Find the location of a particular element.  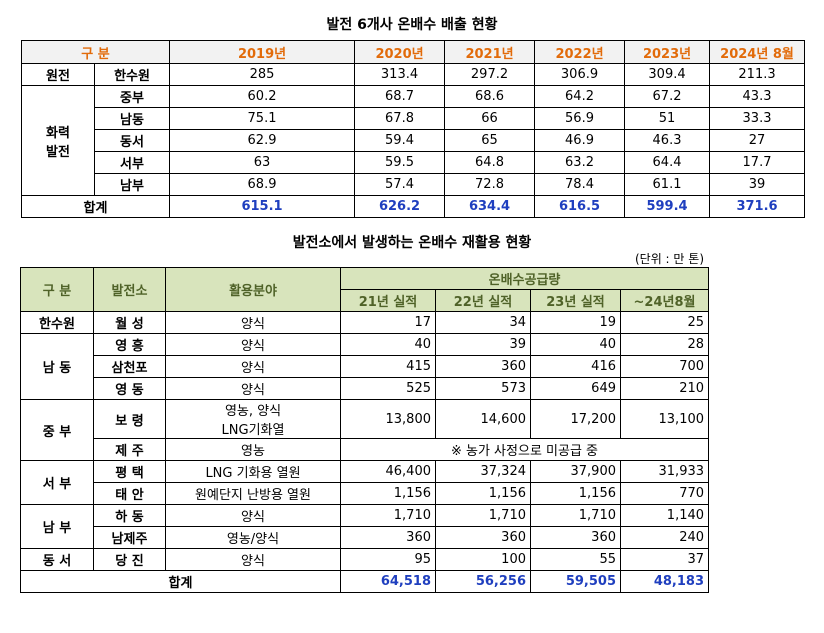

cell-line: 화력 is located at coordinates (58, 133).